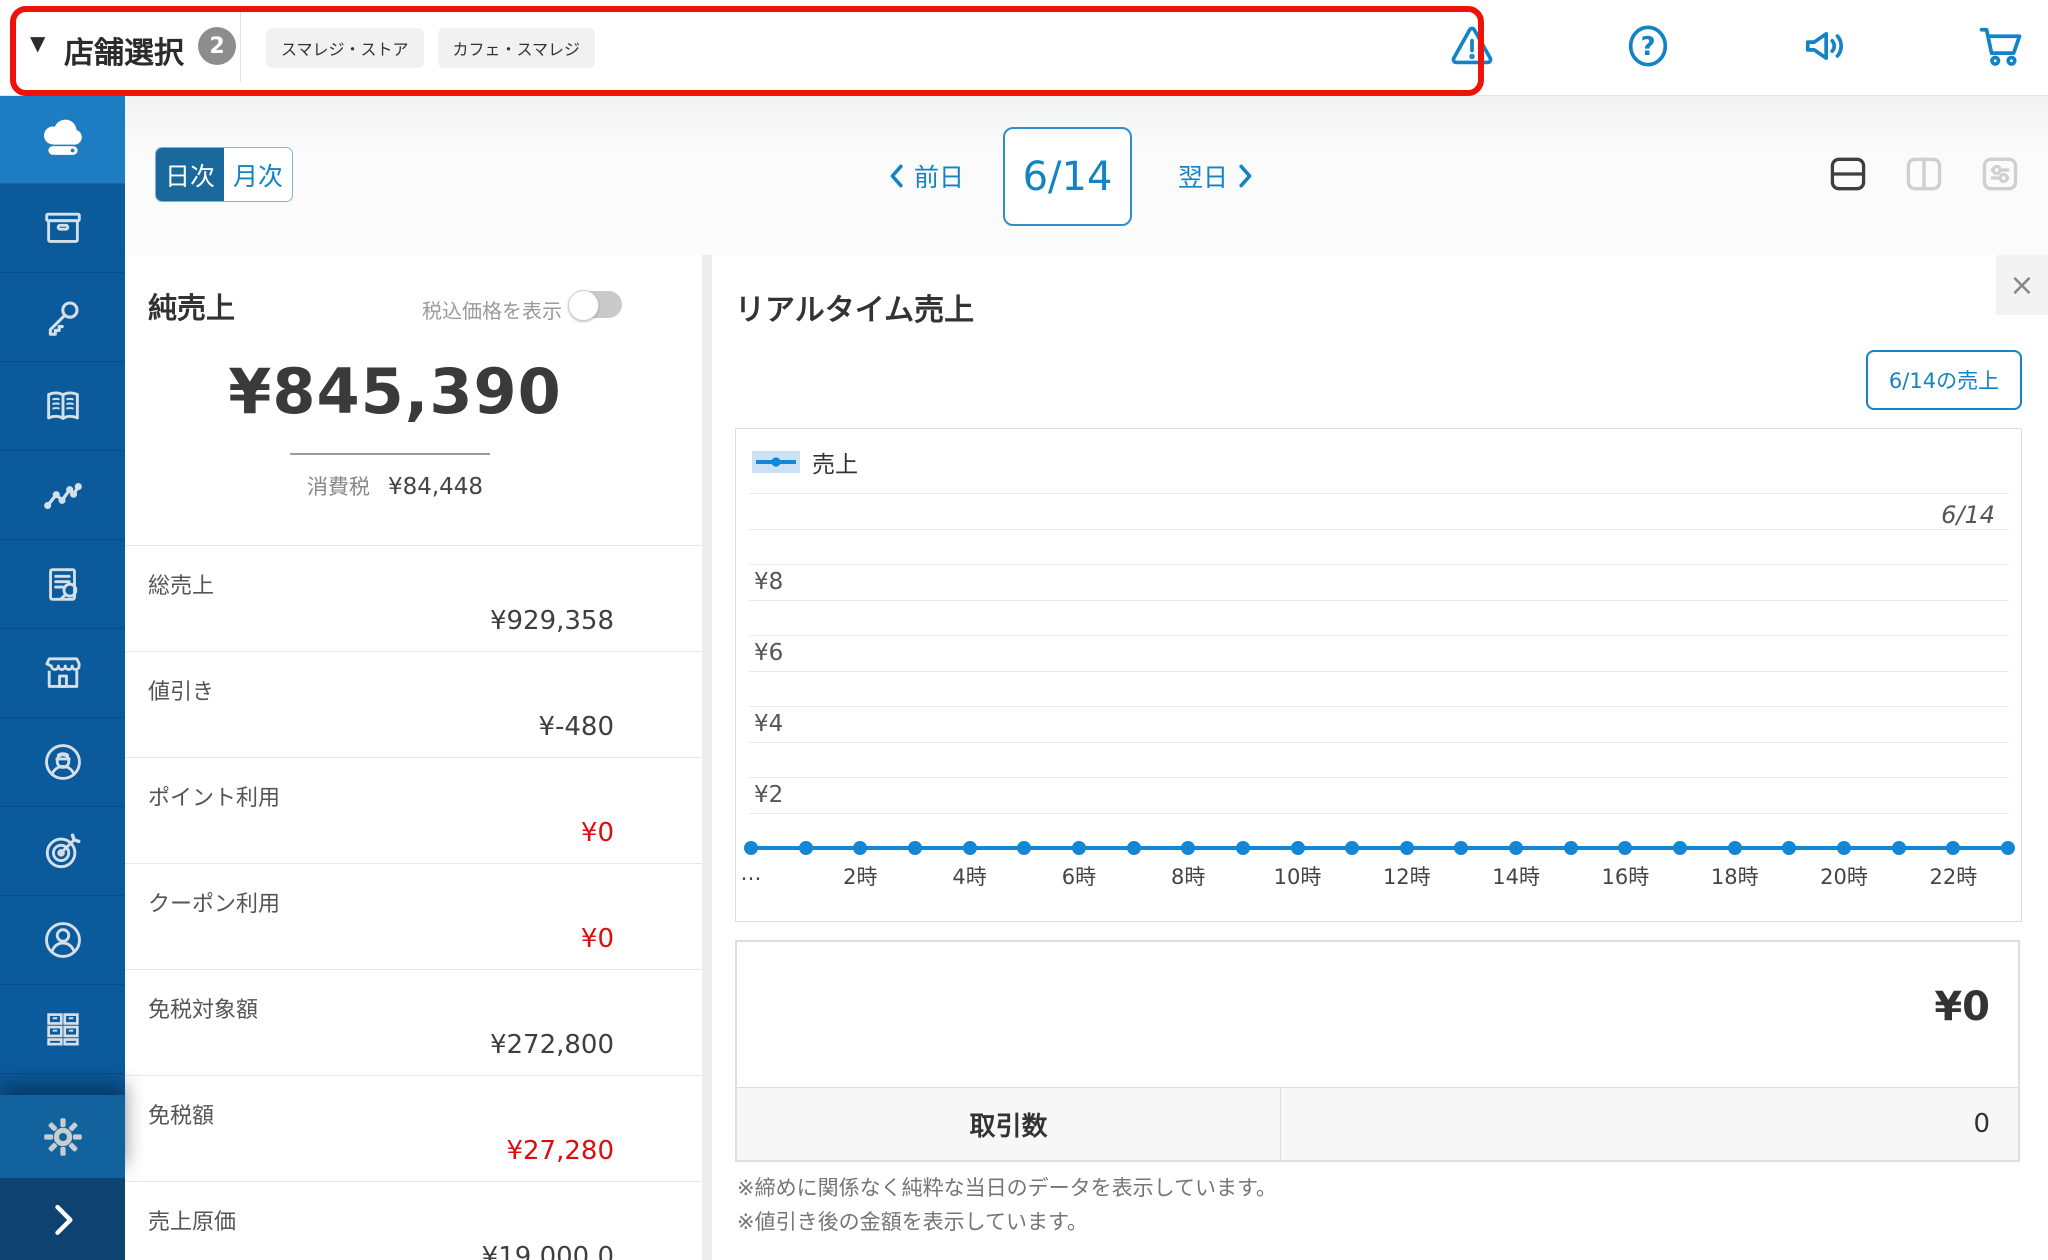 The image size is (2048, 1260). What do you see at coordinates (431, 48) in the screenshot?
I see `store-chip-list: スマレジ・ストア カフェ・スマレジ` at bounding box center [431, 48].